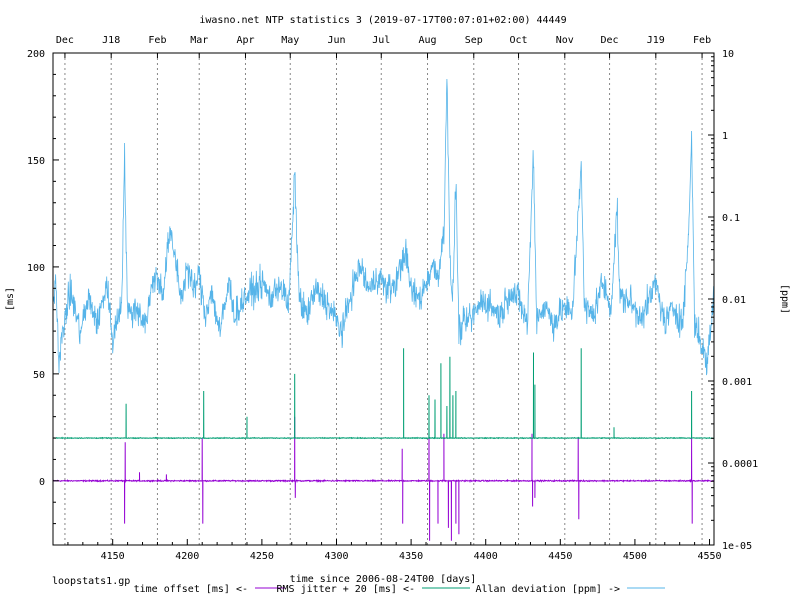 This screenshot has height=600, width=800. I want to click on y-tick-label: 0, so click(42, 482).